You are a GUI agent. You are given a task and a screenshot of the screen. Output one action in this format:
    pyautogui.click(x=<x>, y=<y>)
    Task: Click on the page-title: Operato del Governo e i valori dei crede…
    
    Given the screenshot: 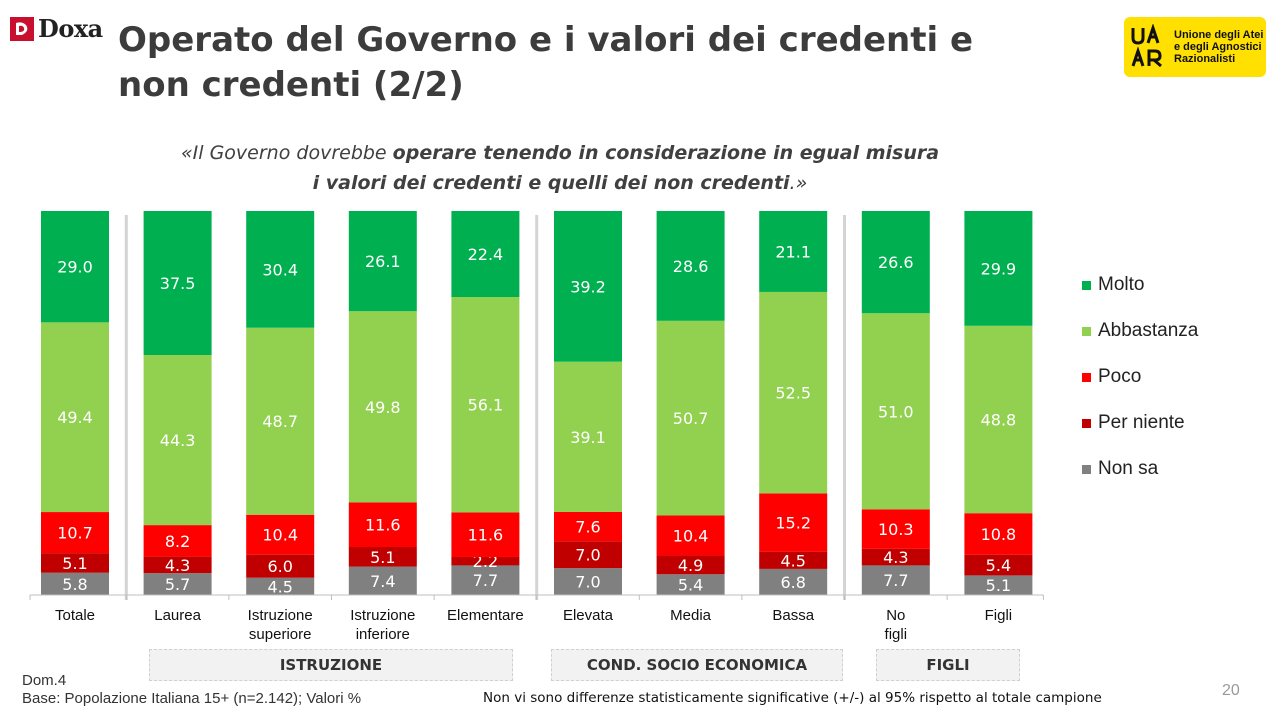 What is the action you would take?
    pyautogui.click(x=568, y=63)
    